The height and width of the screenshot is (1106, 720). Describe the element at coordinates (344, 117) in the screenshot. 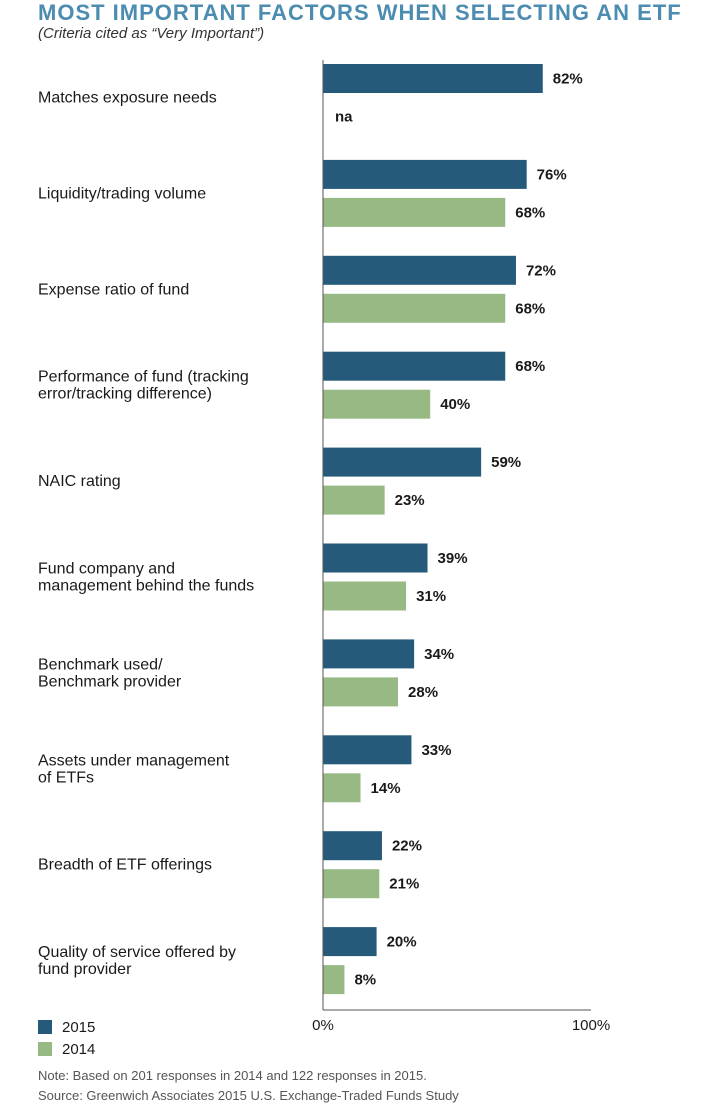

I see `data-label-2014: na` at that location.